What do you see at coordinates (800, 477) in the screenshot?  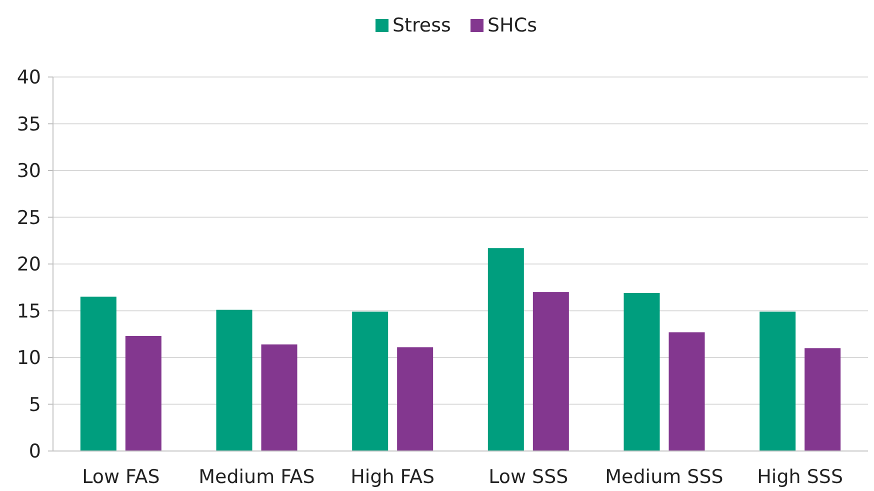 I see `x-tick-label: High SSS` at bounding box center [800, 477].